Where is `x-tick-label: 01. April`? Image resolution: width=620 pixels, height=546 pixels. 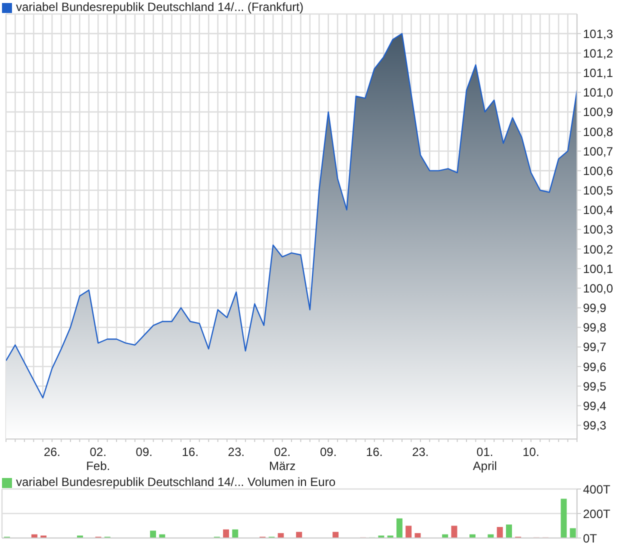 x-tick-label: 01. April is located at coordinates (484, 459).